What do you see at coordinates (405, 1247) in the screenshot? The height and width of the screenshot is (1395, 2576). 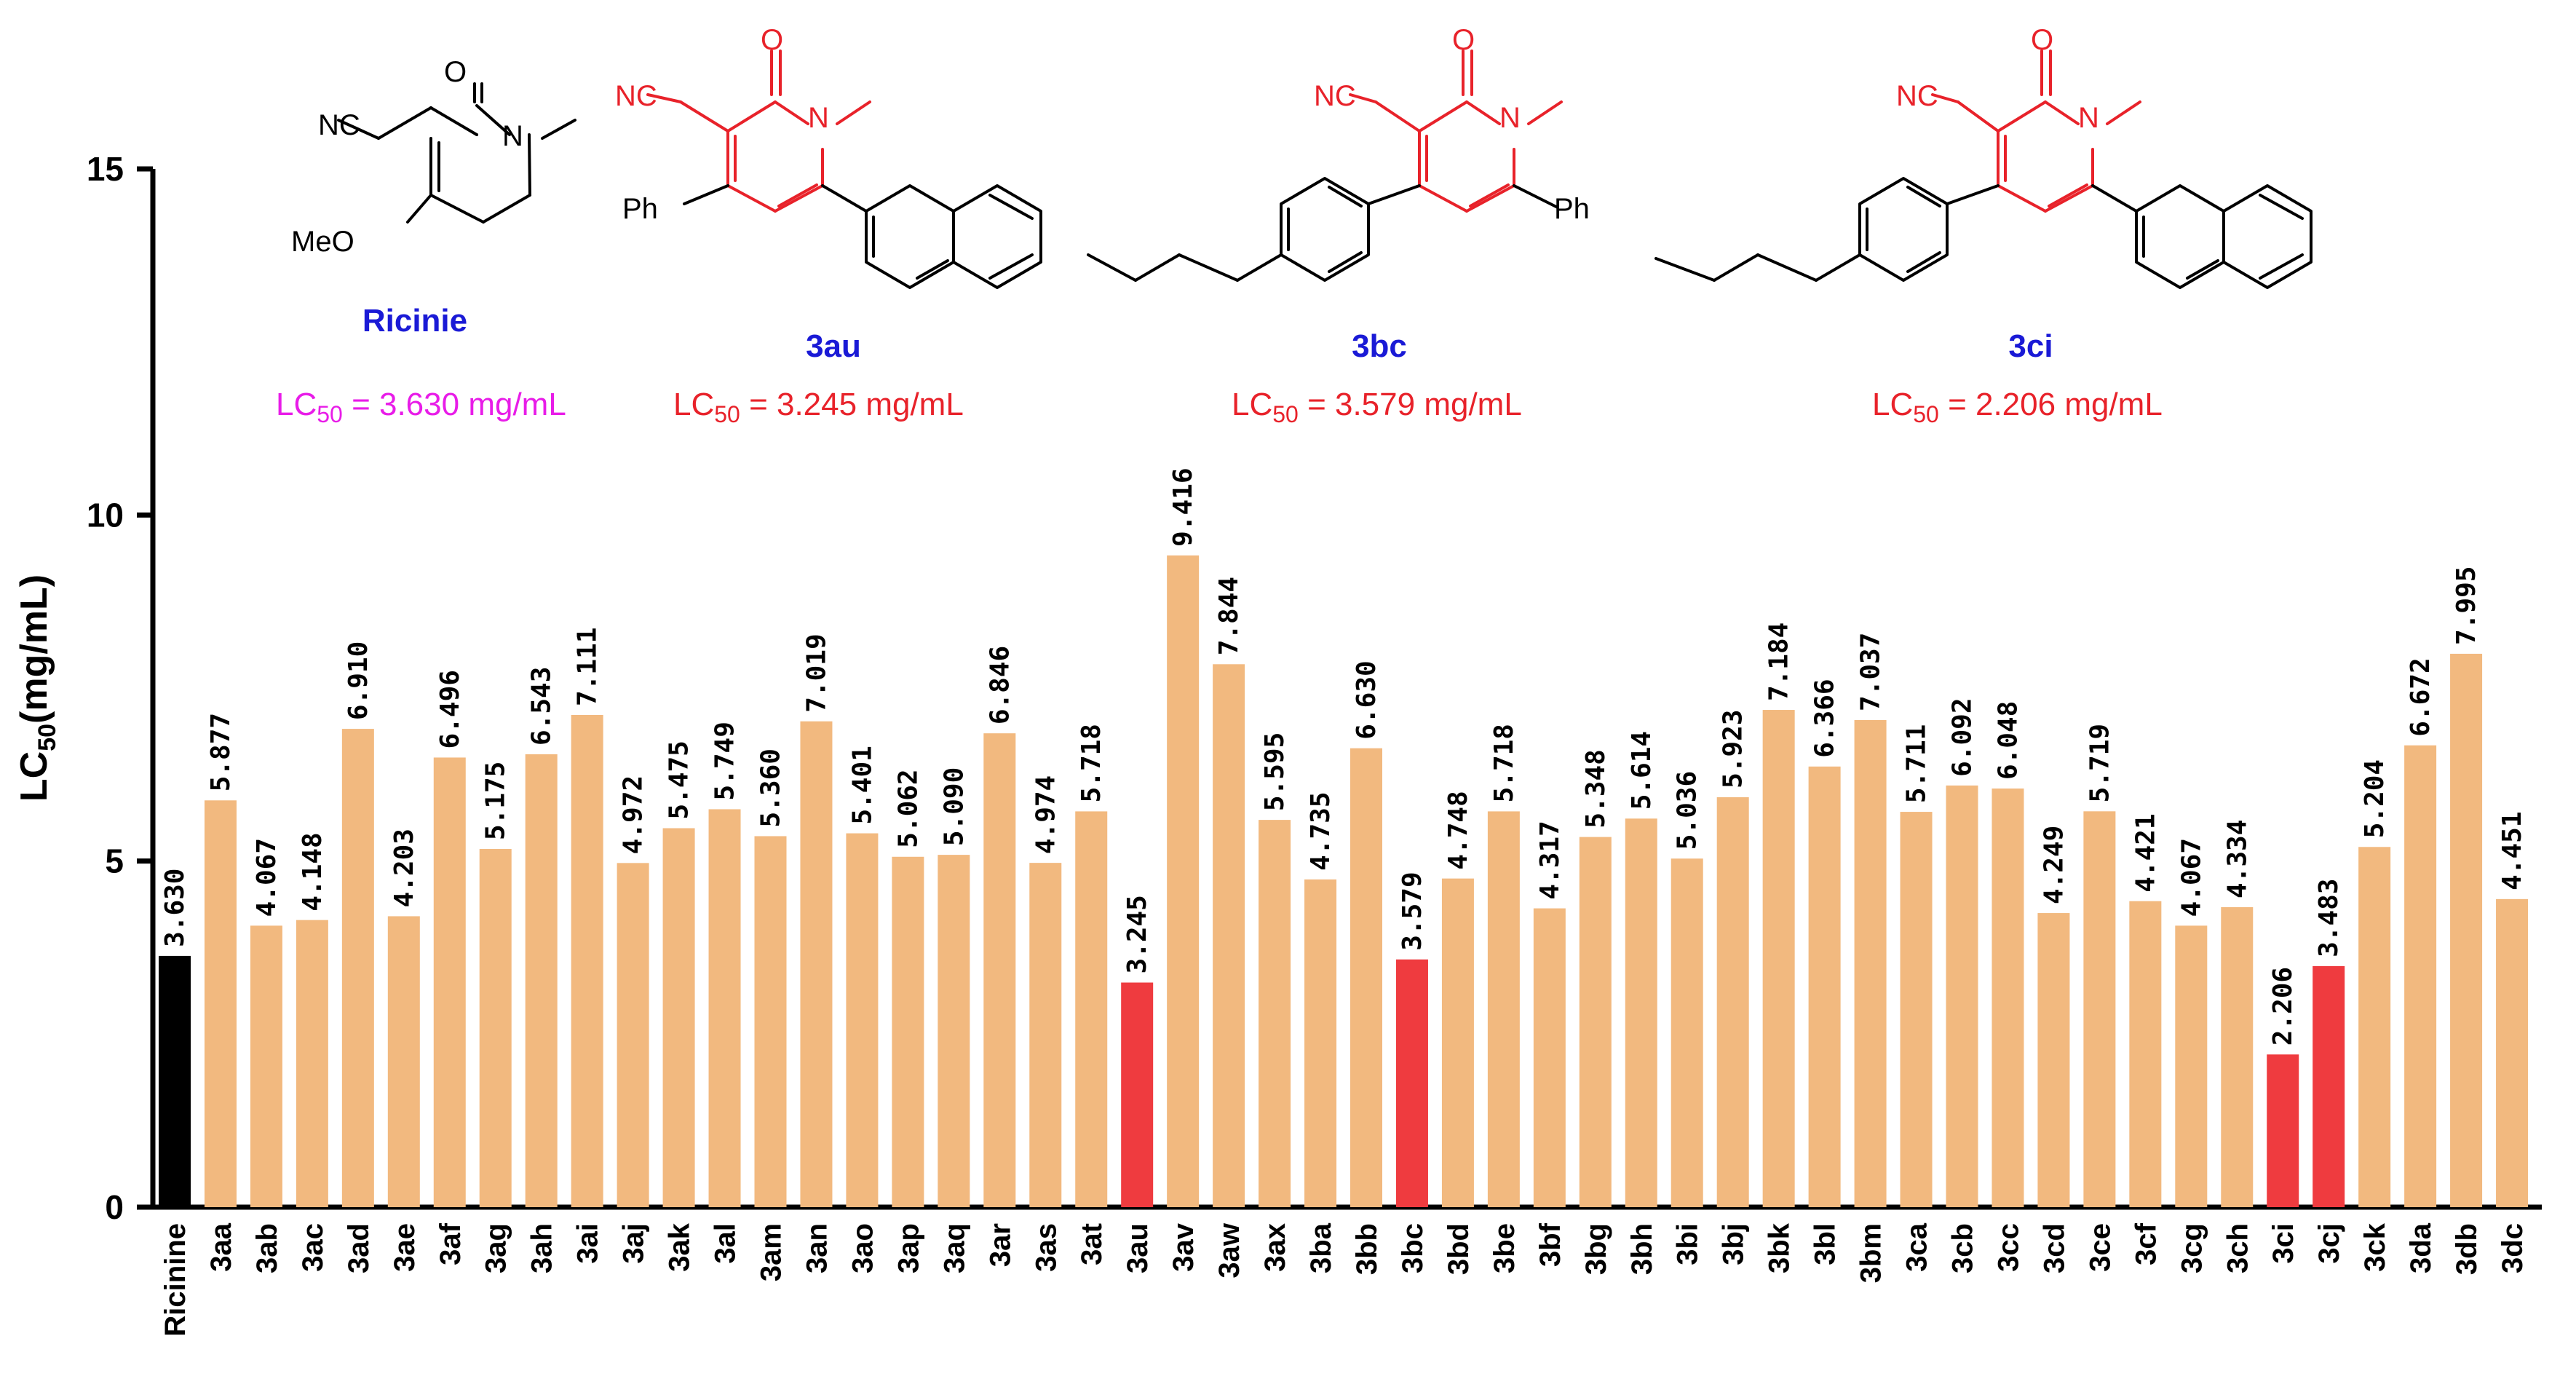 I see `category-label-3ae: 3ae` at bounding box center [405, 1247].